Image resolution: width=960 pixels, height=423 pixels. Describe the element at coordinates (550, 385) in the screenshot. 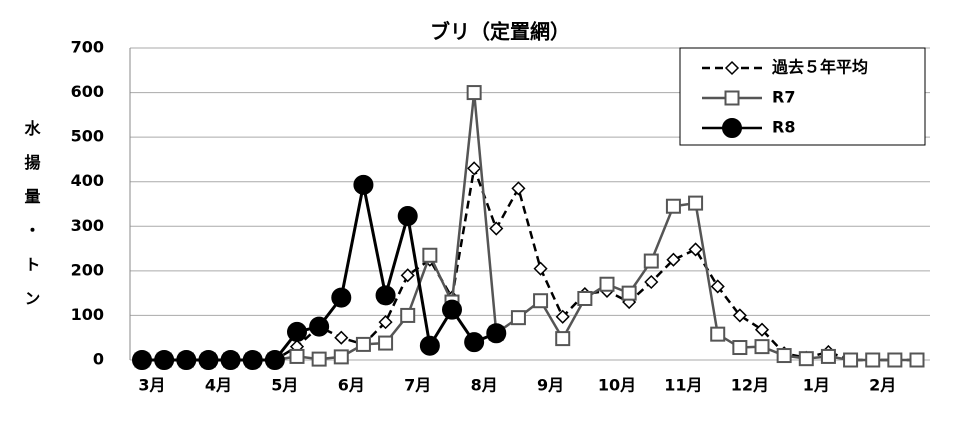

I see `x-tick-label: 9月` at that location.